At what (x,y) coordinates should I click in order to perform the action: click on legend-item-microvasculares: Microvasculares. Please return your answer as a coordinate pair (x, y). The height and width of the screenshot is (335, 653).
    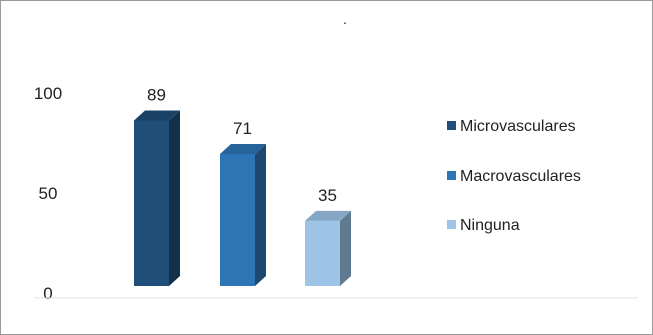
    Looking at the image, I should click on (511, 126).